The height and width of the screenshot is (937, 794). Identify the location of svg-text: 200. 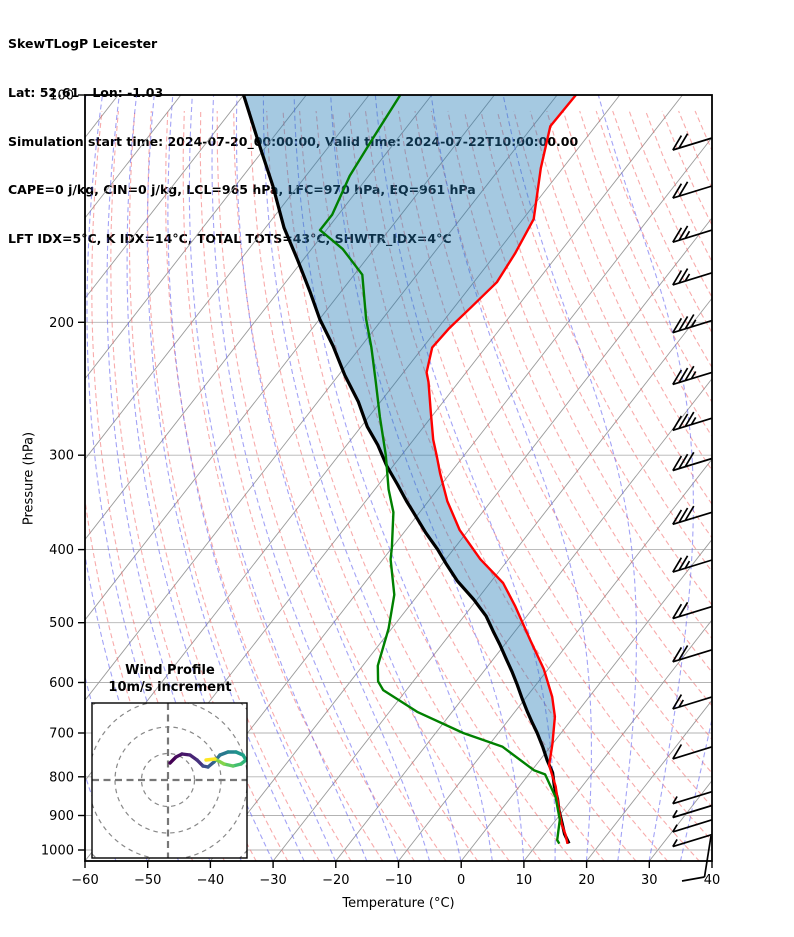
(61, 323).